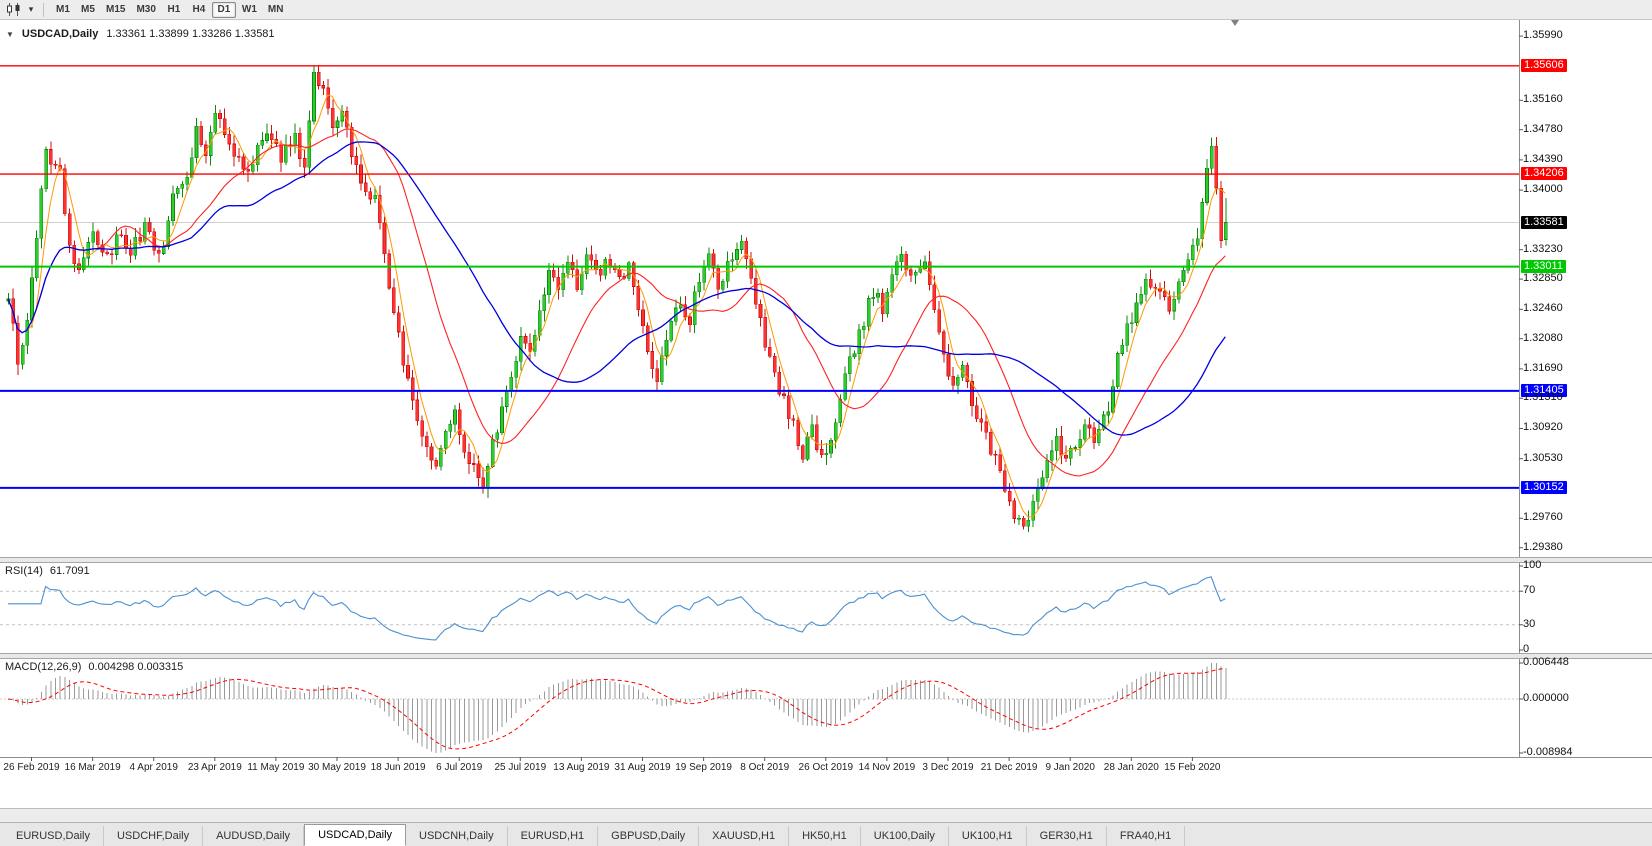 This screenshot has height=846, width=1652. I want to click on macd-axis-label: -0.008984, so click(1548, 752).